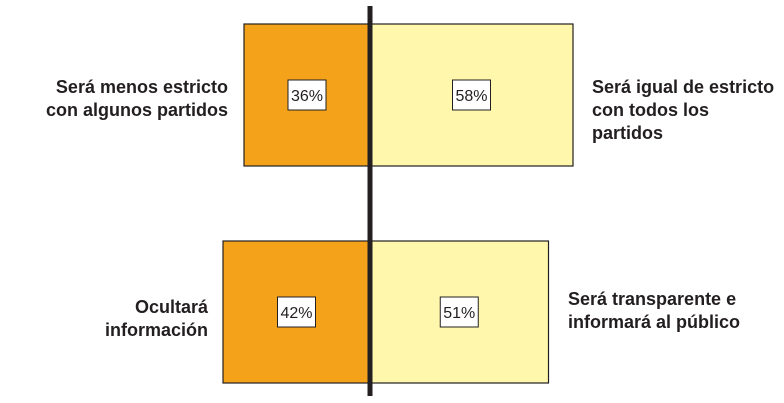  What do you see at coordinates (156, 318) in the screenshot?
I see `row-2-left-label: Ocultará información` at bounding box center [156, 318].